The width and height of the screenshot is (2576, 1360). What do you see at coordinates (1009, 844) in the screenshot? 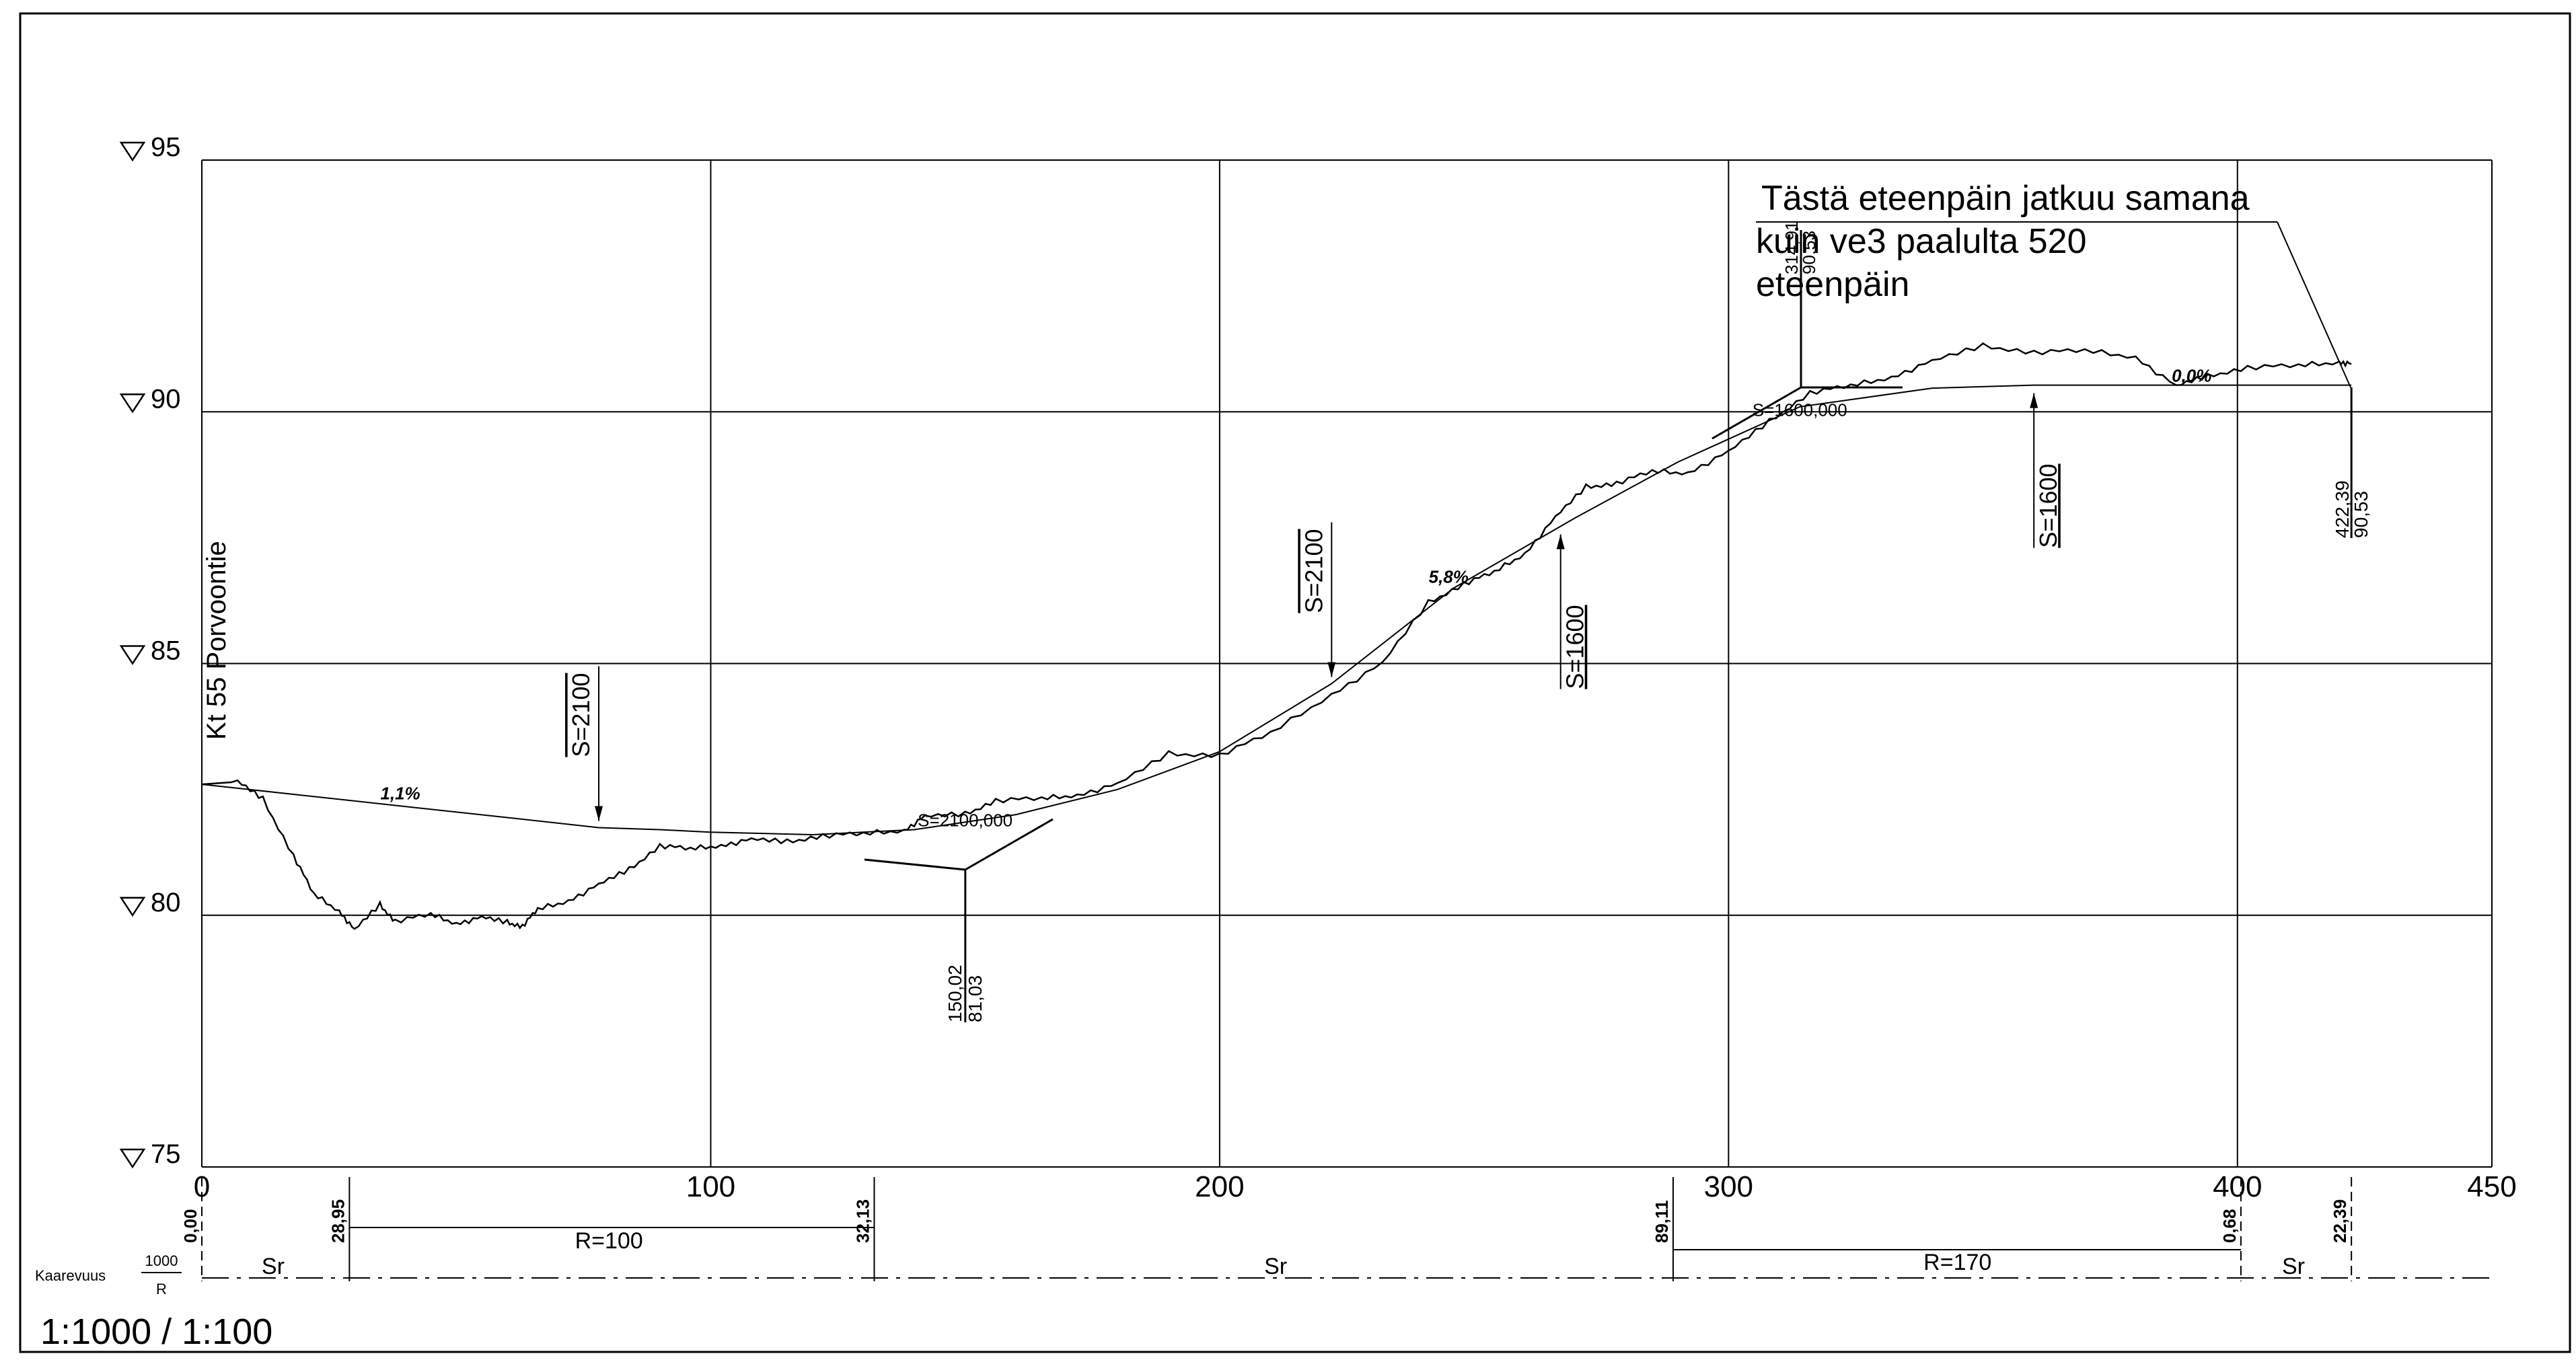
I see `marker-tick-right` at bounding box center [1009, 844].